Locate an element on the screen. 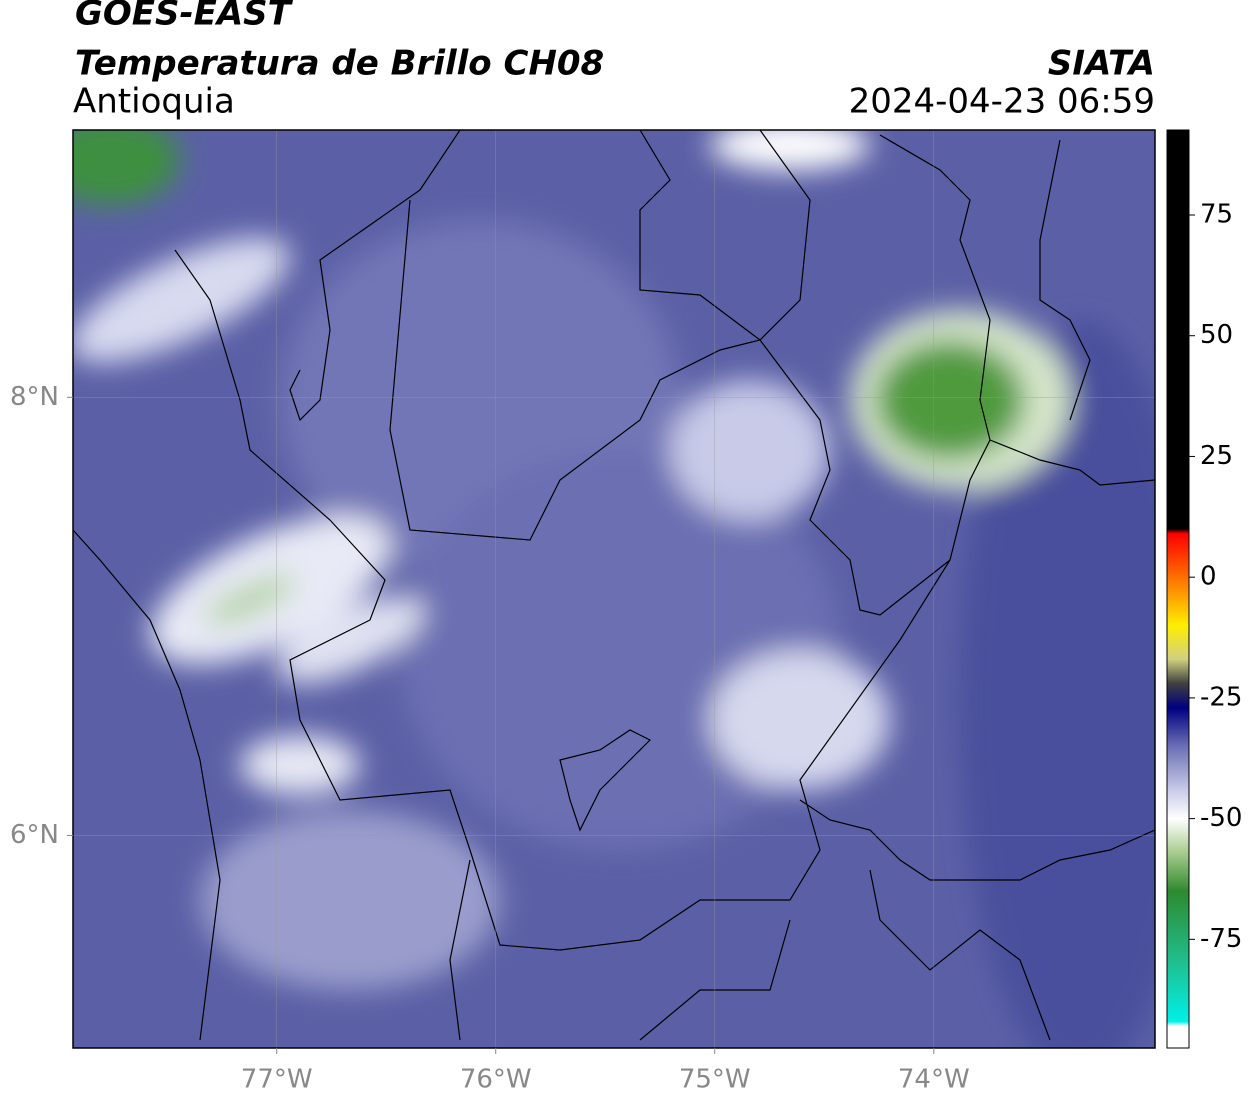  colorbar-tick-label: 75 is located at coordinates (1216, 214).